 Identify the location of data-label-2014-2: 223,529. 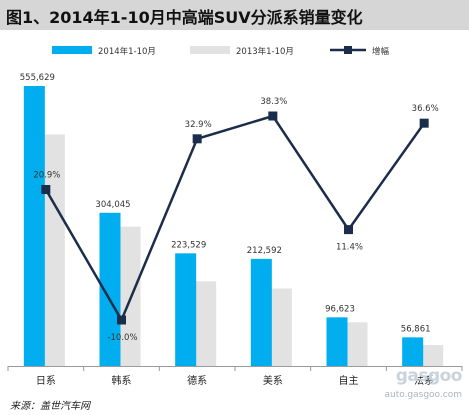
(188, 245).